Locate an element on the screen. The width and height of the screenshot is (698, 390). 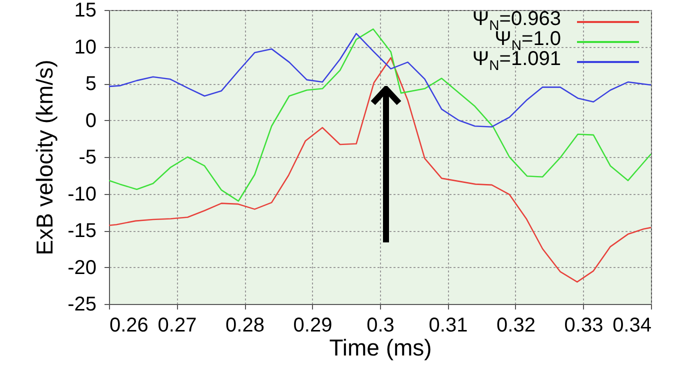
y-axis-title: ExB velocity (km/s) is located at coordinates (45, 158).